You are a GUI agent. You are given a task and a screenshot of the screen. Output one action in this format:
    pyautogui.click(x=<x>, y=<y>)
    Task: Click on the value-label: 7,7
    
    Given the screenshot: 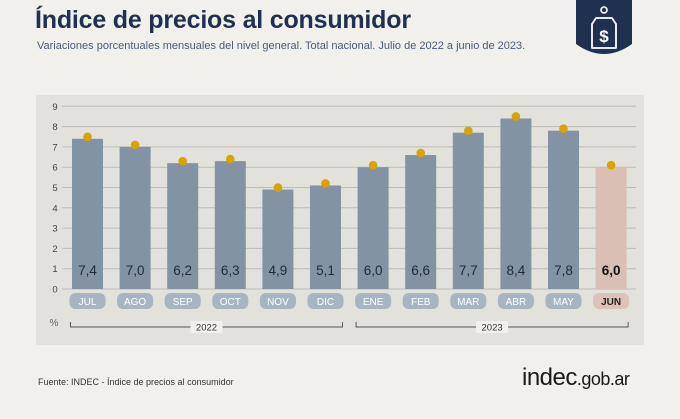 What is the action you would take?
    pyautogui.click(x=468, y=270)
    